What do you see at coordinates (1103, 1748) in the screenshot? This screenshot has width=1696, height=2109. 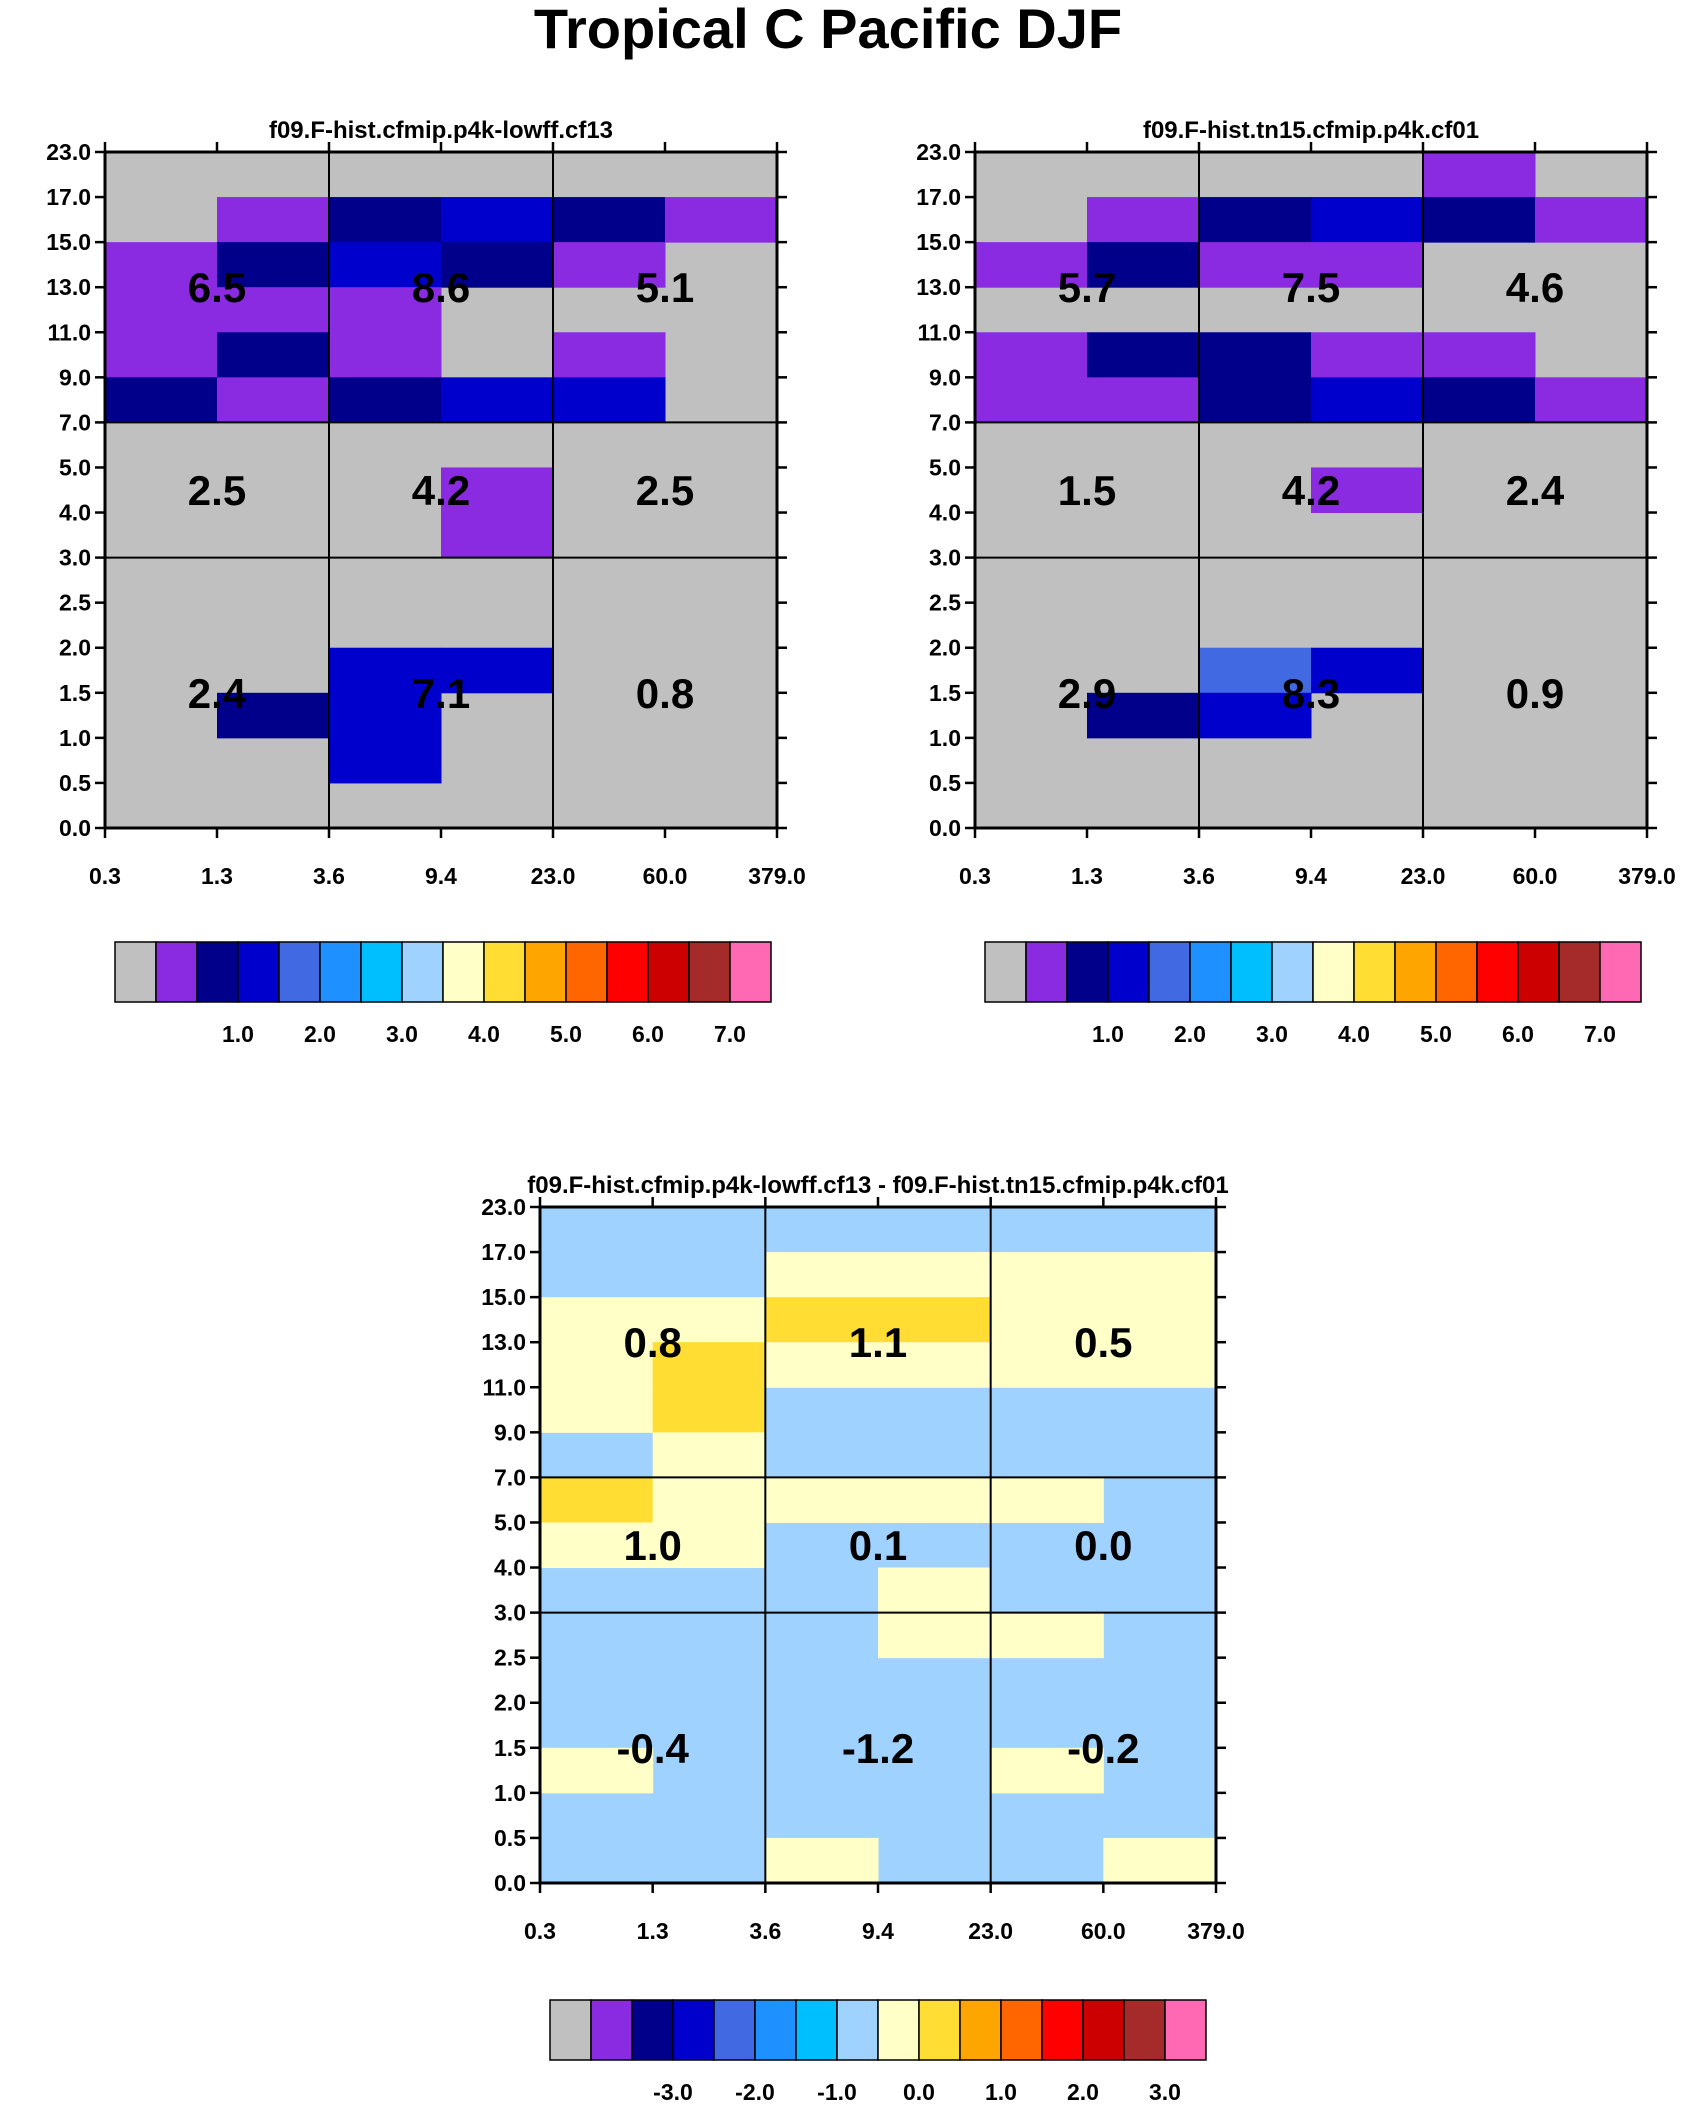 I see `box-value-label: -0.2` at bounding box center [1103, 1748].